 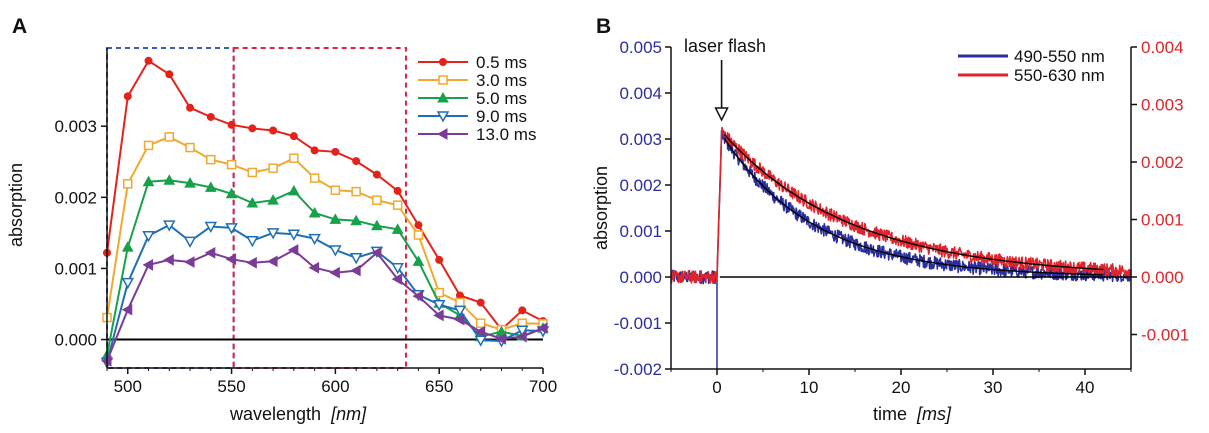 What do you see at coordinates (75, 126) in the screenshot?
I see `panel-a-y-tick-label: 0.003` at bounding box center [75, 126].